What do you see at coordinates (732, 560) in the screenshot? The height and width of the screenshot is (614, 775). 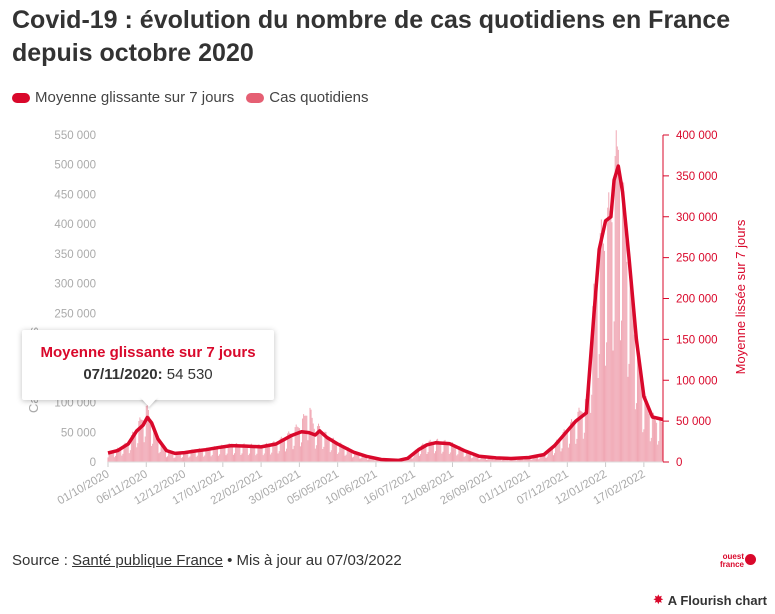 I see `ouest-france-logo: ouest france` at bounding box center [732, 560].